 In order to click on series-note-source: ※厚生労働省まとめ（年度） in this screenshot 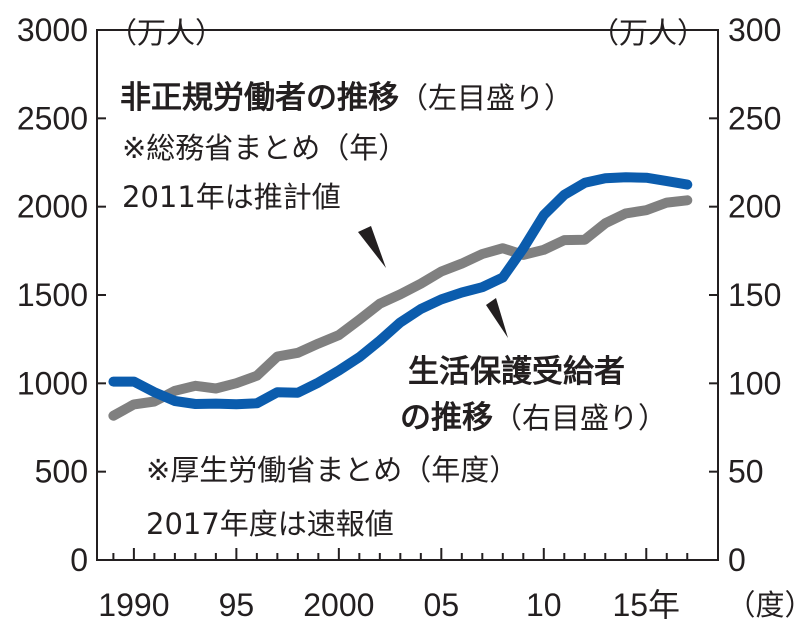, I will do `click(332, 470)`.